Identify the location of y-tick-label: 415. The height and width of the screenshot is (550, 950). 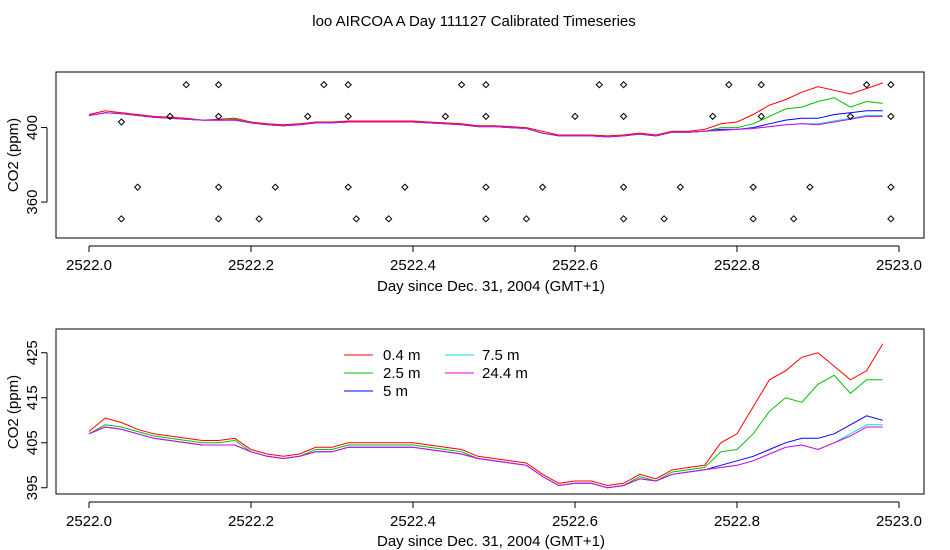
(32, 397).